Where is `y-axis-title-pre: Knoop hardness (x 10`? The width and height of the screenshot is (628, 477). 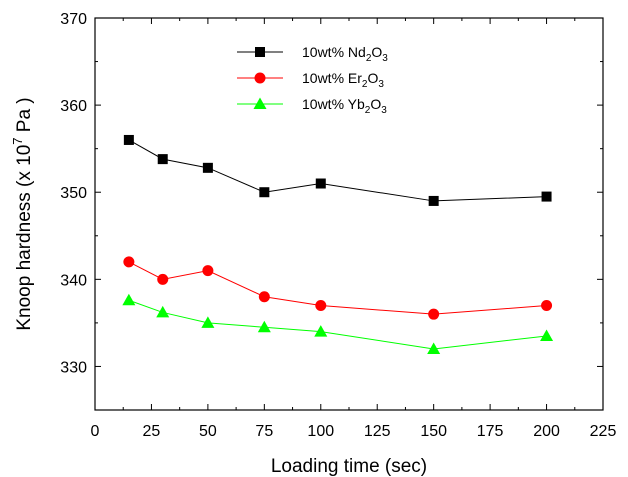 y-axis-title-pre: Knoop hardness (x 10 is located at coordinates (24, 238).